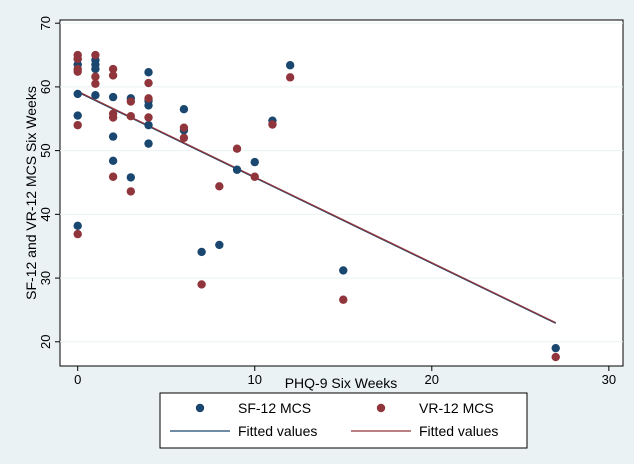 The image size is (634, 464). What do you see at coordinates (45, 278) in the screenshot?
I see `y-tick-label: 30` at bounding box center [45, 278].